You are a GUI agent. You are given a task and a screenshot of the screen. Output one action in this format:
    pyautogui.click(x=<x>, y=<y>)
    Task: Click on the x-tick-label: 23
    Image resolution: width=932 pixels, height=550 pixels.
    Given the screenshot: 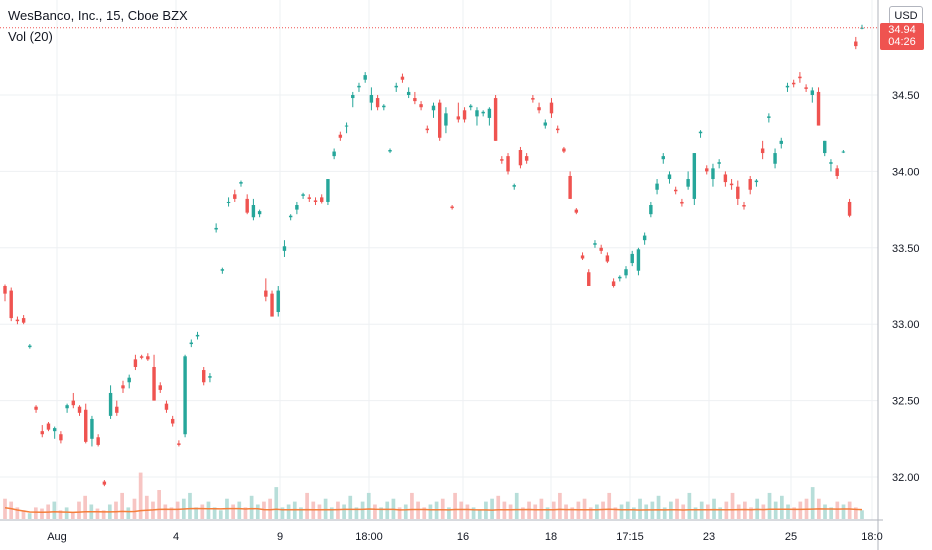 What is the action you would take?
    pyautogui.click(x=709, y=537)
    